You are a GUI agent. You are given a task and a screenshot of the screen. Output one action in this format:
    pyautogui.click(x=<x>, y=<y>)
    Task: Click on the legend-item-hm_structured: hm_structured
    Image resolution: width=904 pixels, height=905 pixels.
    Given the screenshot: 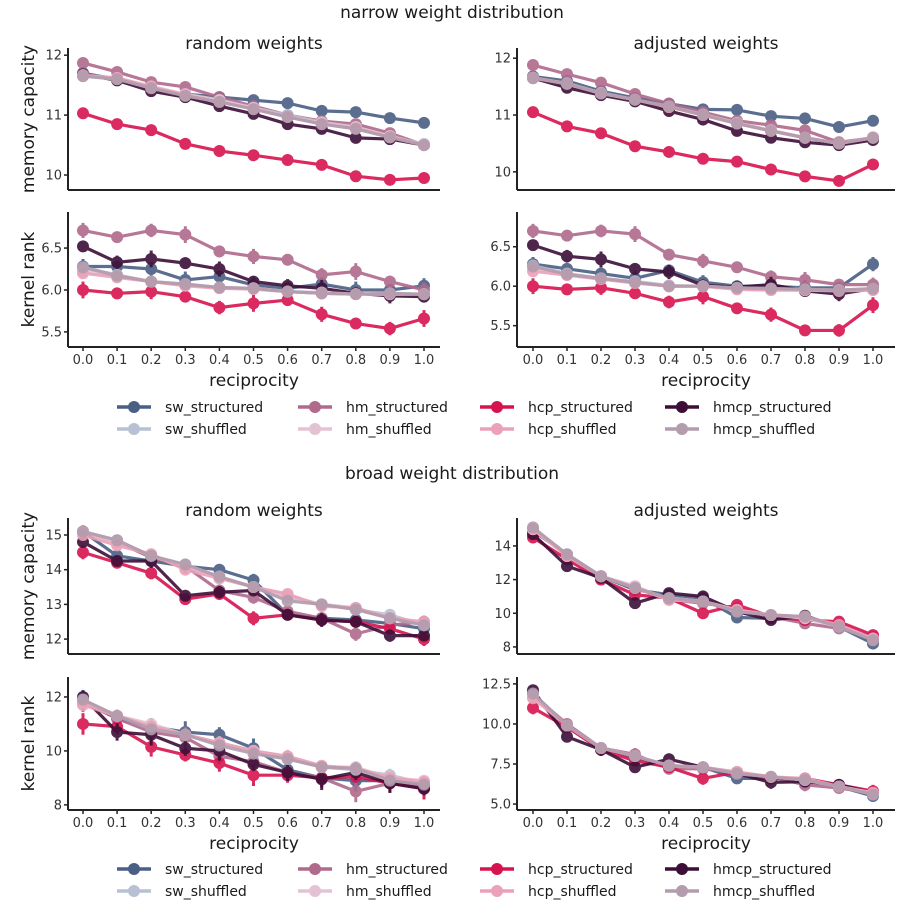 What is the action you would take?
    pyautogui.click(x=373, y=408)
    